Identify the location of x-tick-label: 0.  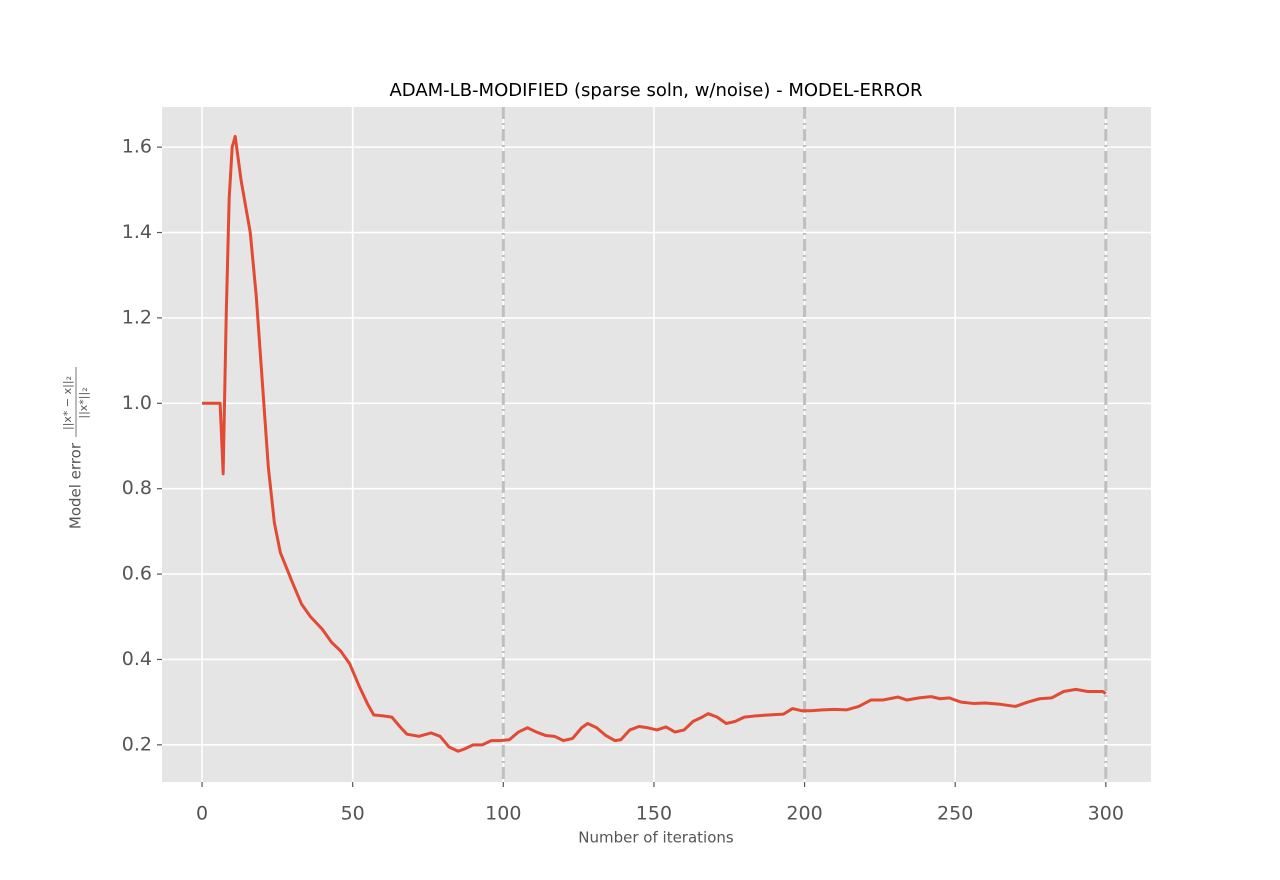
(202, 814).